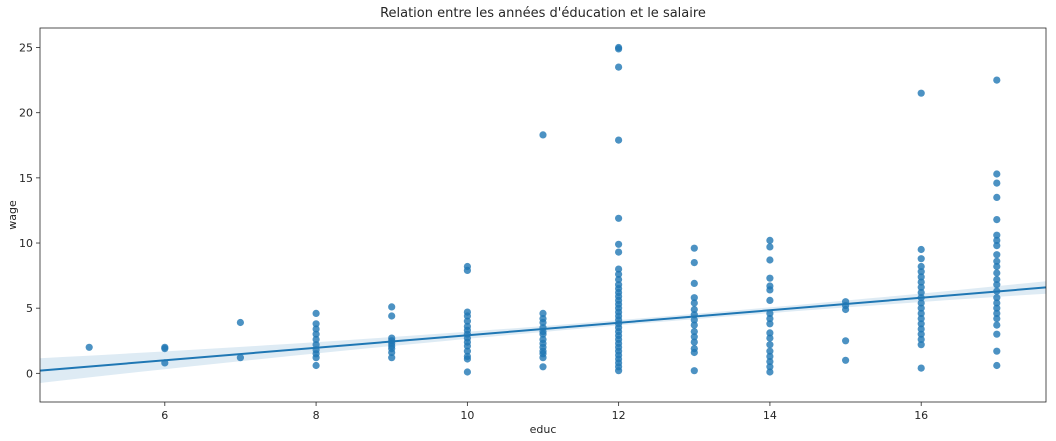 The width and height of the screenshot is (1056, 441). What do you see at coordinates (770, 415) in the screenshot?
I see `x-tick-label: 14` at bounding box center [770, 415].